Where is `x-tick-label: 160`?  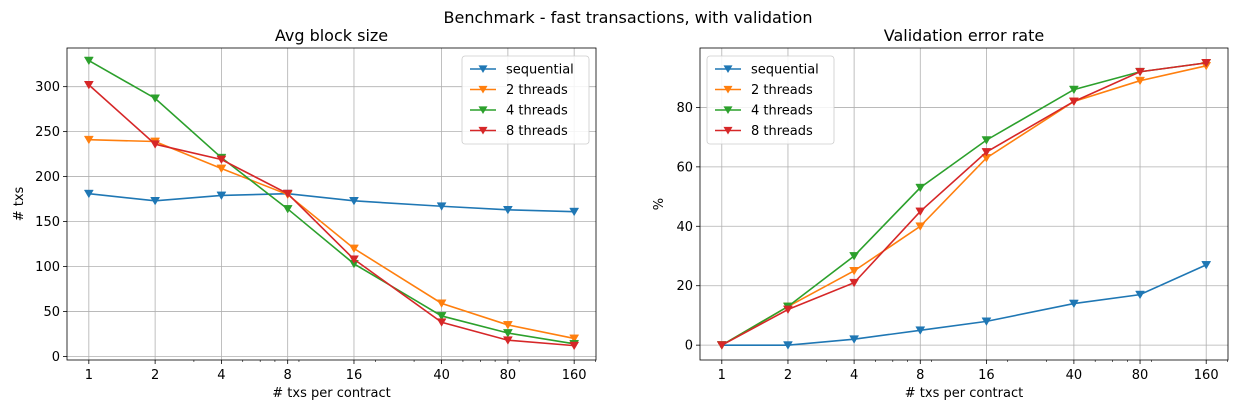 x-tick-label: 160 is located at coordinates (1206, 375).